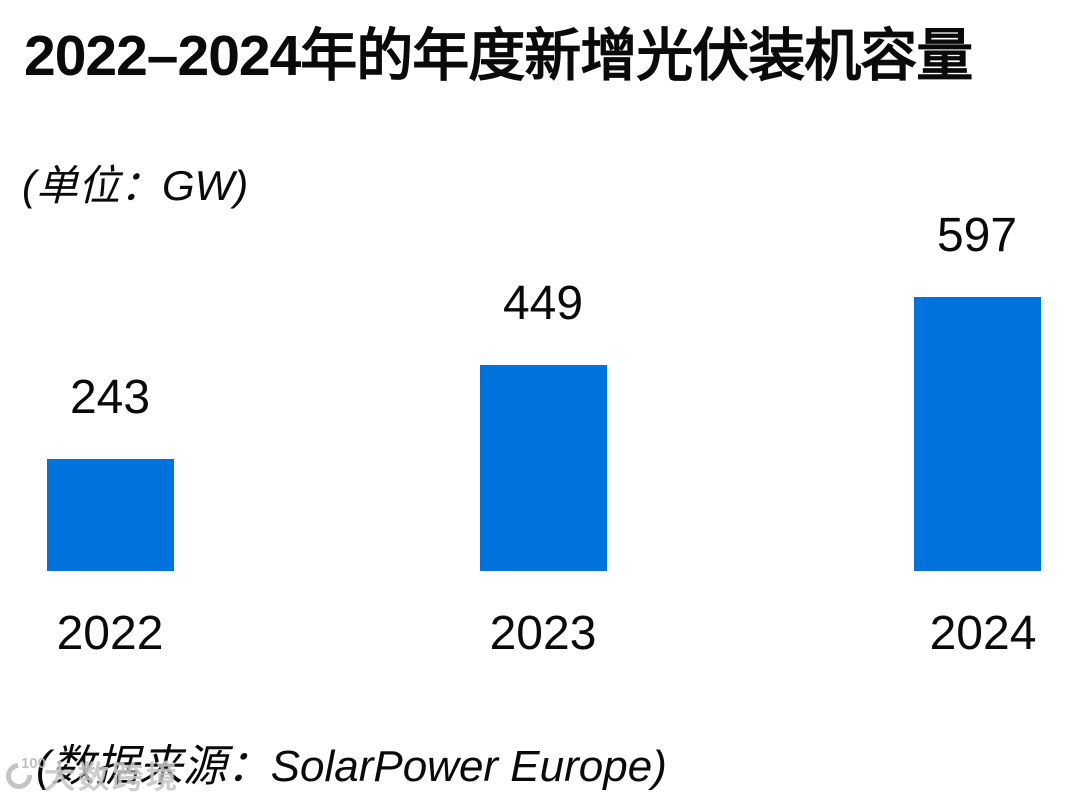 This screenshot has height=803, width=1080. I want to click on bar-group-2024: 597, so click(977, 389).